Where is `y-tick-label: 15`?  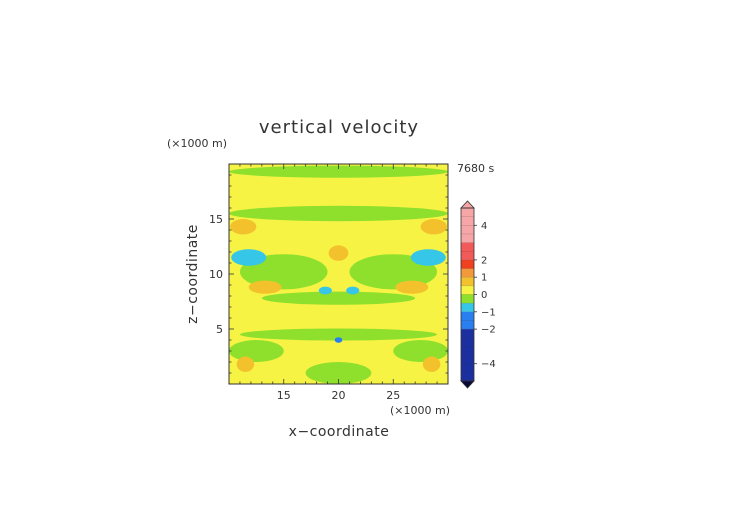 y-tick-label: 15 is located at coordinates (216, 219).